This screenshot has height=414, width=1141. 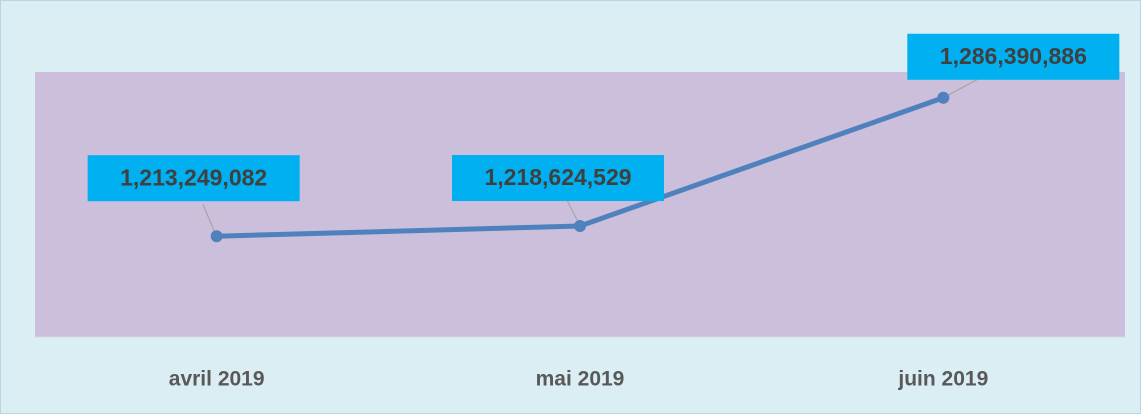 What do you see at coordinates (580, 379) in the screenshot?
I see `x-tick-label: mai 2019` at bounding box center [580, 379].